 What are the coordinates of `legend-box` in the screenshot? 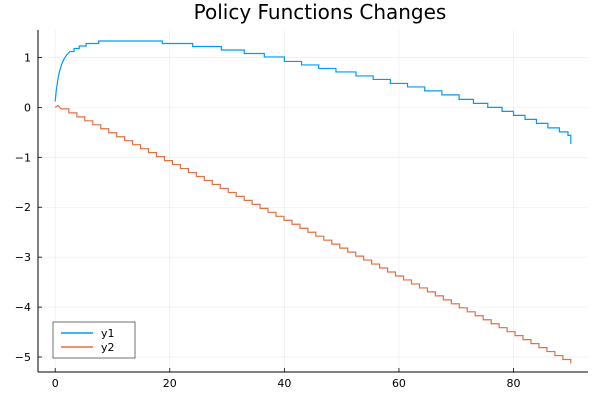 It's located at (94, 340).